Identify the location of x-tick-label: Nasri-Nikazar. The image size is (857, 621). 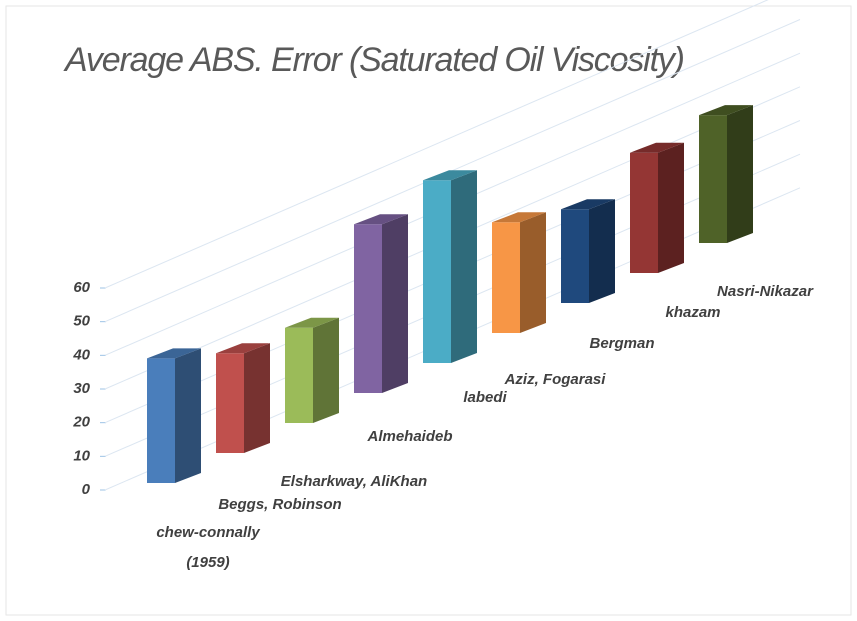
(765, 291).